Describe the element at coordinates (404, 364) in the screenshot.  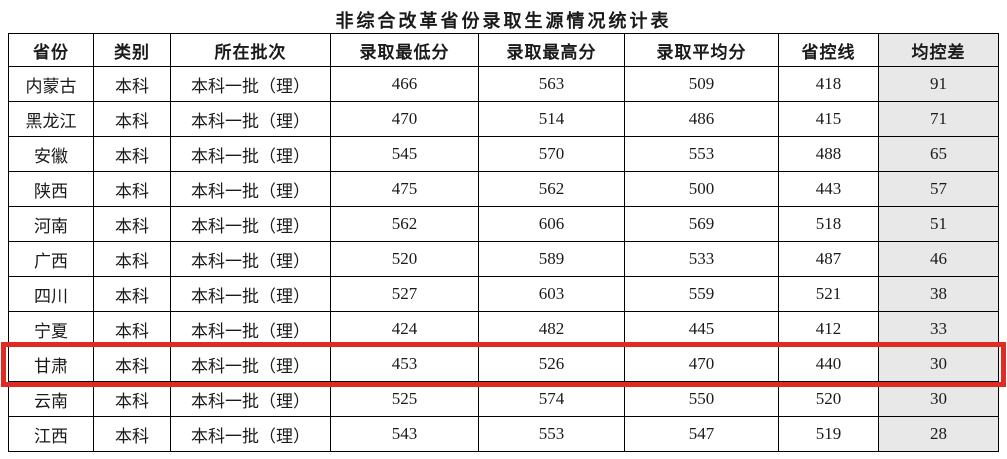
I see `table-cell: 453` at that location.